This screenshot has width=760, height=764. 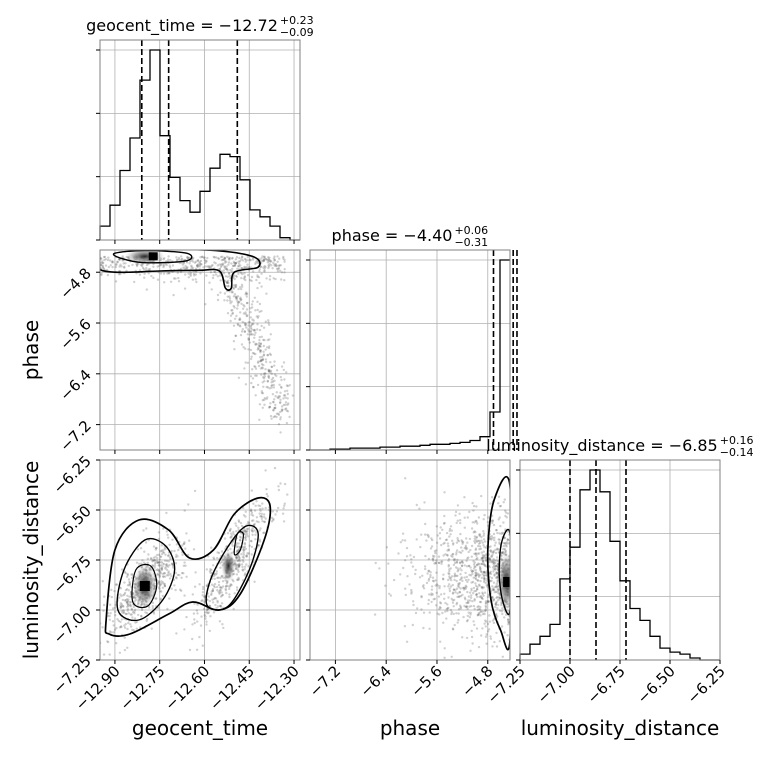 What do you see at coordinates (410, 728) in the screenshot?
I see `x-axis-label-phase: phase` at bounding box center [410, 728].